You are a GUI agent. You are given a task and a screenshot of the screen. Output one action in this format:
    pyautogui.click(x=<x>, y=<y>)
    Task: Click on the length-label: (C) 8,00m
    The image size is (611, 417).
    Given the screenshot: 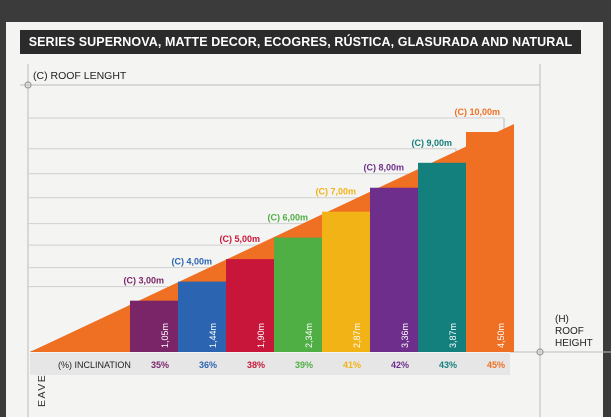 What is the action you would take?
    pyautogui.click(x=383, y=168)
    